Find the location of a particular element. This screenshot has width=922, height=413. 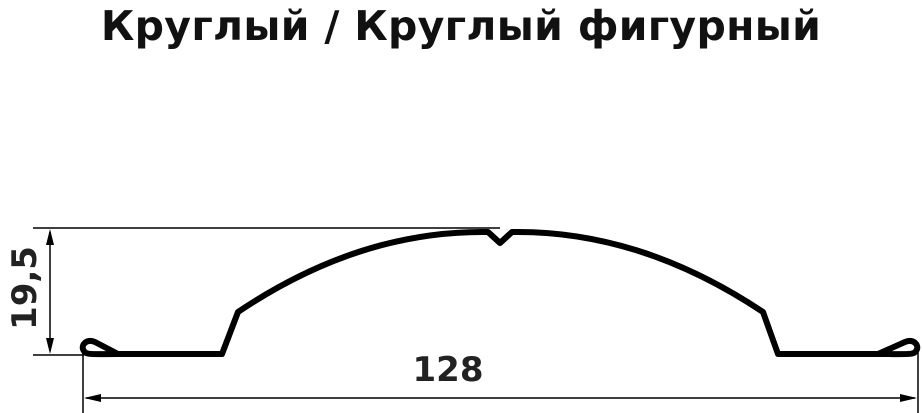

diagram-title: Круглый / Круглый фигурный is located at coordinates (461, 26).